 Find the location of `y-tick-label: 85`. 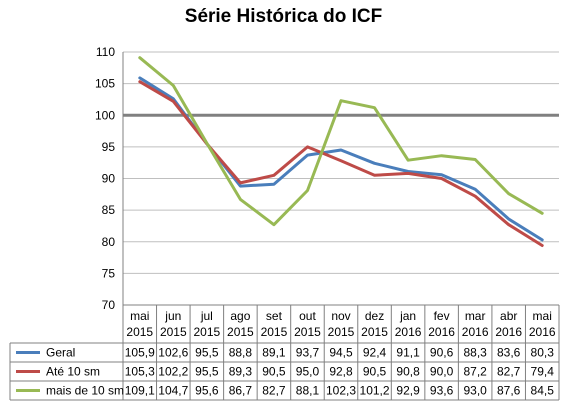

y-tick-label: 85 is located at coordinates (109, 210).